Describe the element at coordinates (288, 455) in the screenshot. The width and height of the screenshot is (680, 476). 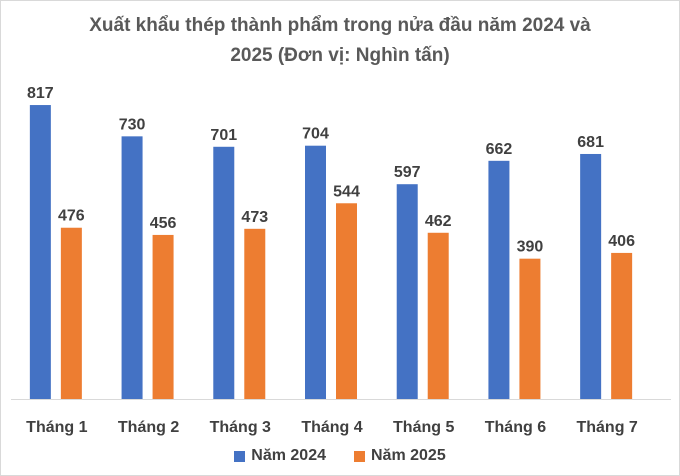
I see `legend-label-series-1: Năm 2024` at that location.